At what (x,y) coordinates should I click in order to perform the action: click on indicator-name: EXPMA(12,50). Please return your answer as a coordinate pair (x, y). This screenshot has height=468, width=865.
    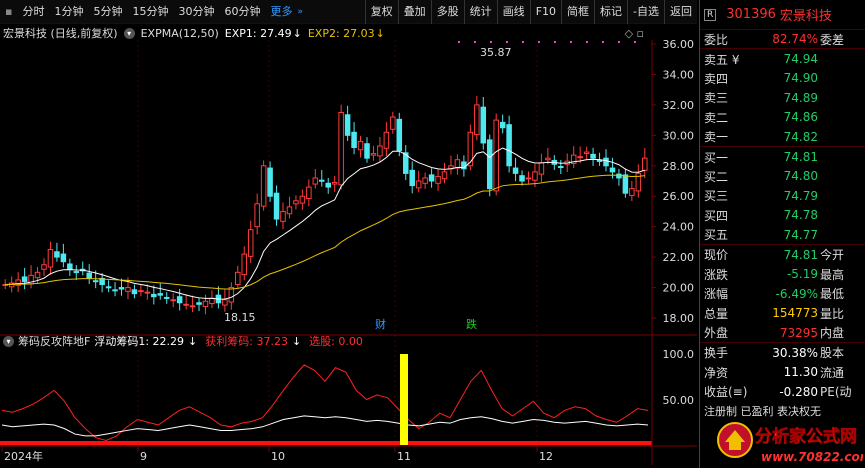
    Looking at the image, I should click on (179, 33).